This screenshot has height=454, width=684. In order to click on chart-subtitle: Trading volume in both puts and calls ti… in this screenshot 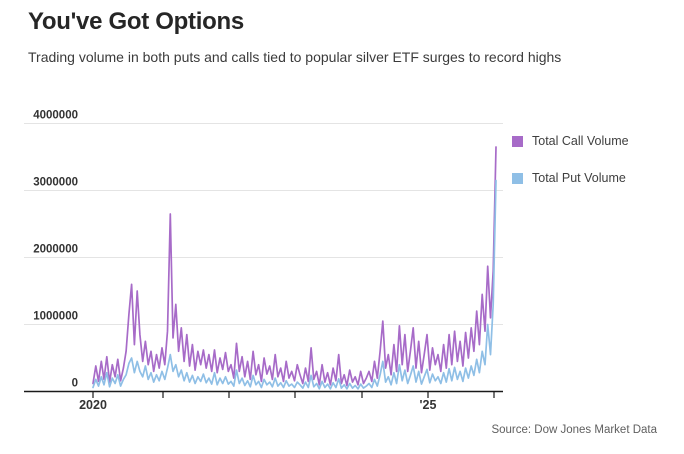, I will do `click(295, 57)`.